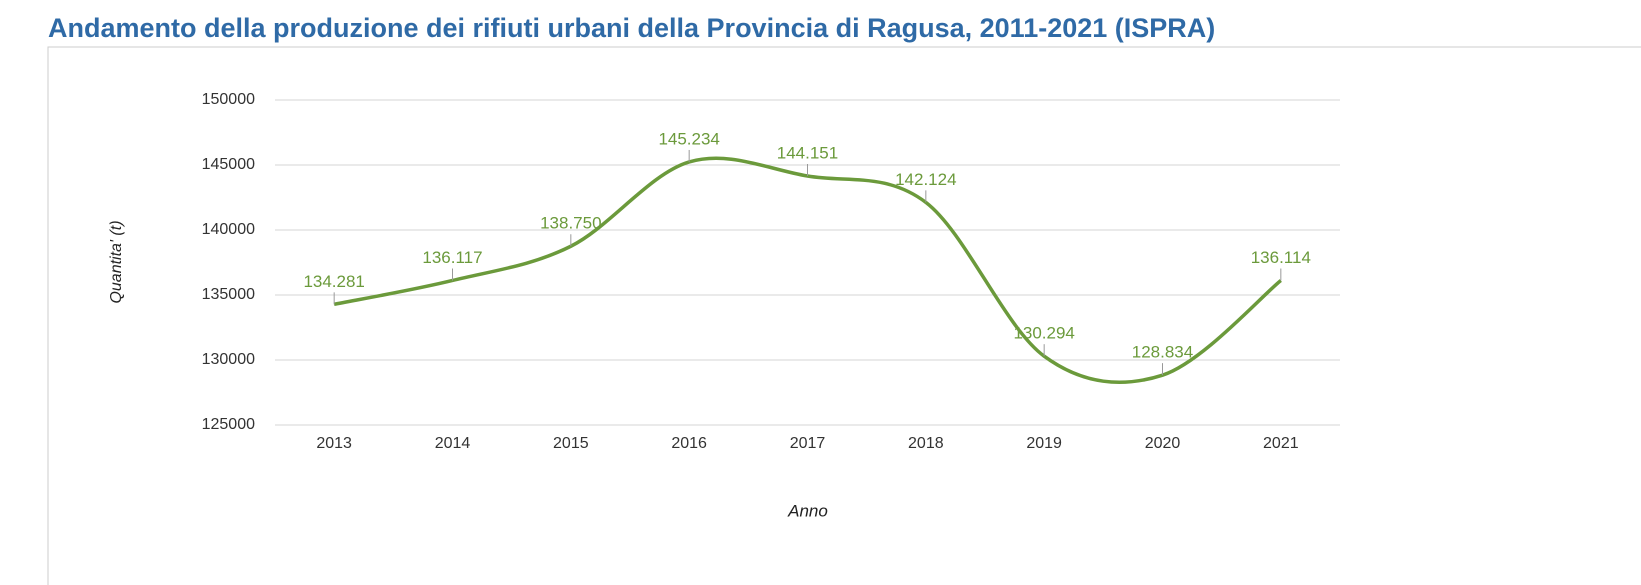  What do you see at coordinates (1162, 352) in the screenshot?
I see `data-label: 128.834` at bounding box center [1162, 352].